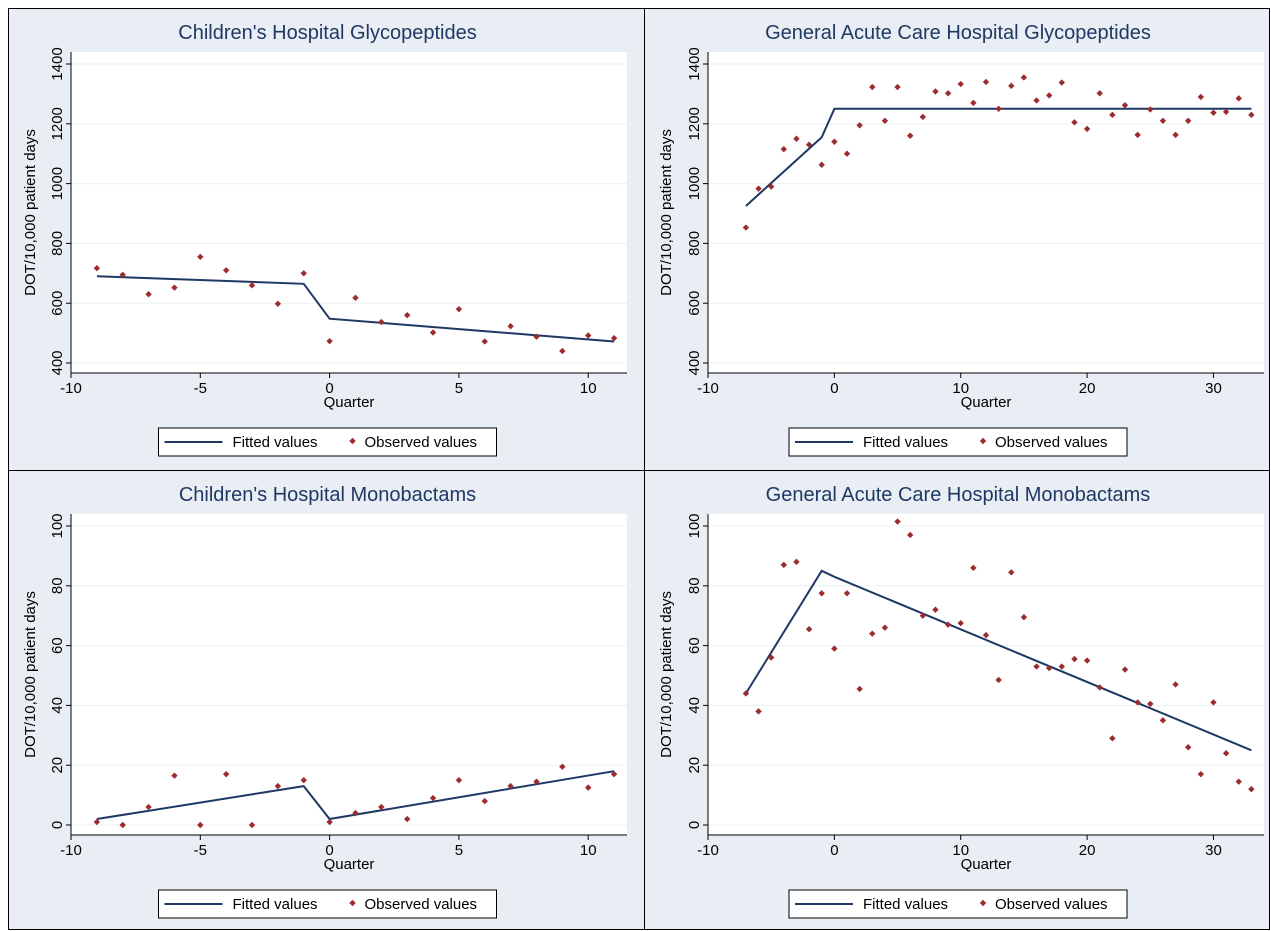  Describe the element at coordinates (694, 63) in the screenshot. I see `y-tick-label: 1400` at that location.